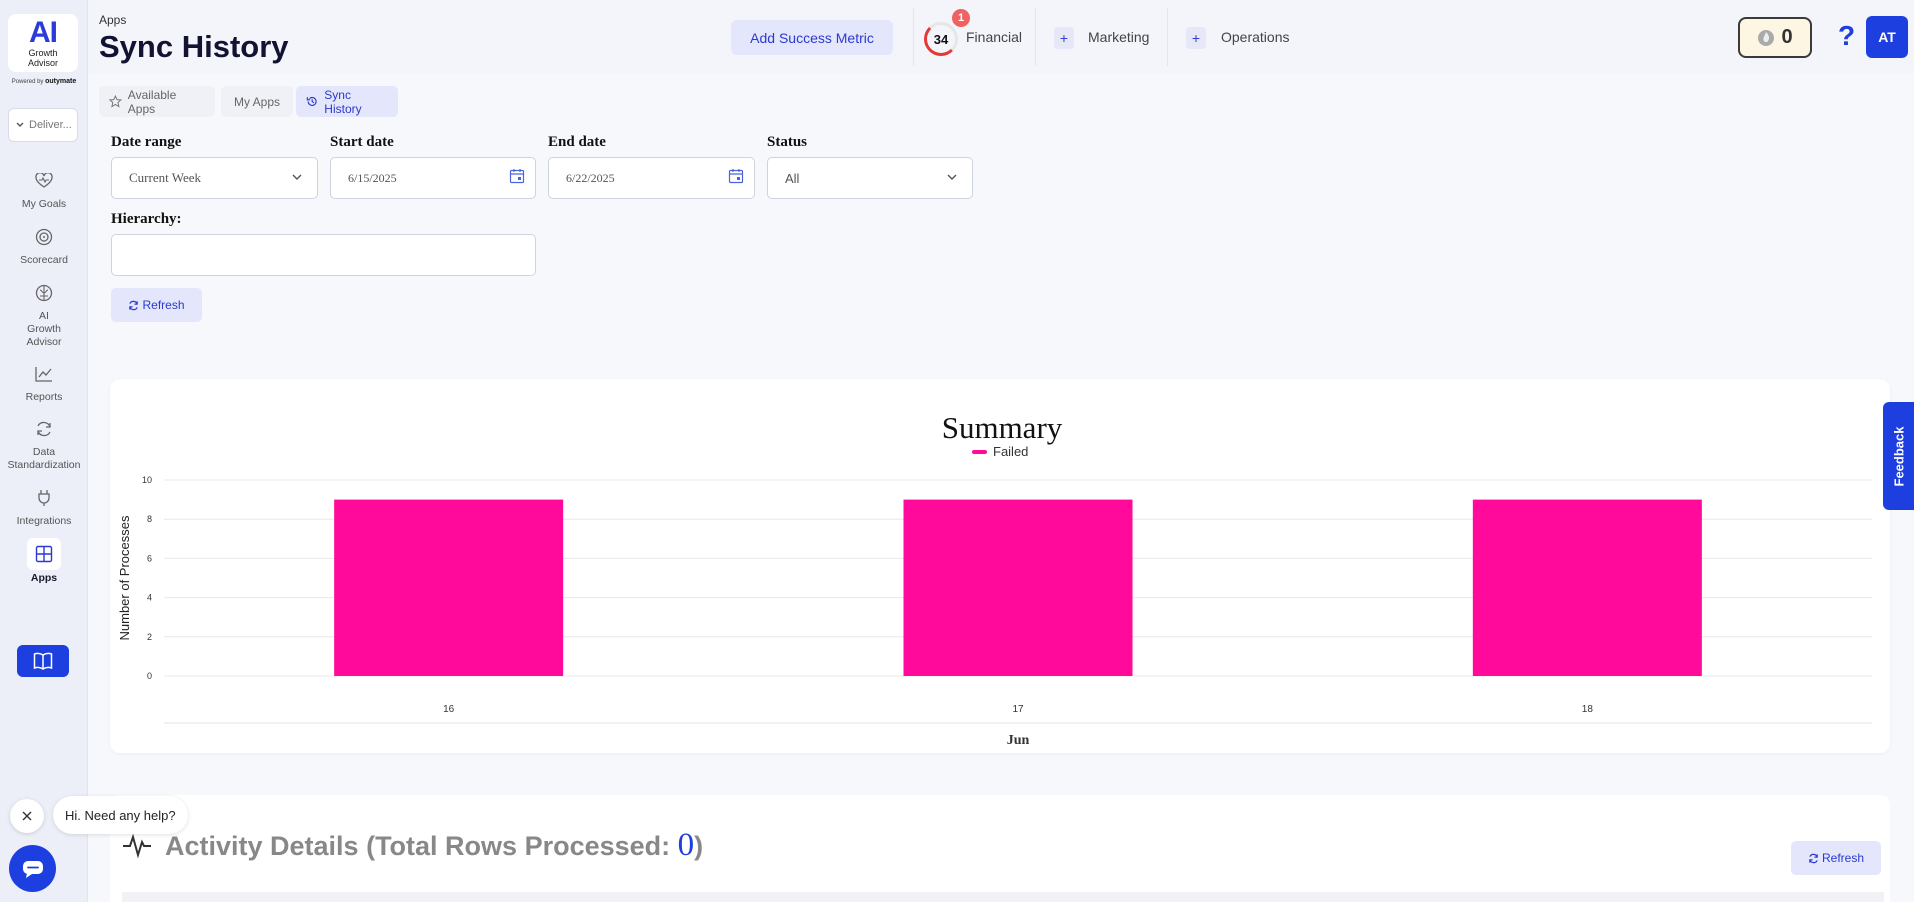  What do you see at coordinates (149, 637) in the screenshot?
I see `y-tick-label: 2` at bounding box center [149, 637].